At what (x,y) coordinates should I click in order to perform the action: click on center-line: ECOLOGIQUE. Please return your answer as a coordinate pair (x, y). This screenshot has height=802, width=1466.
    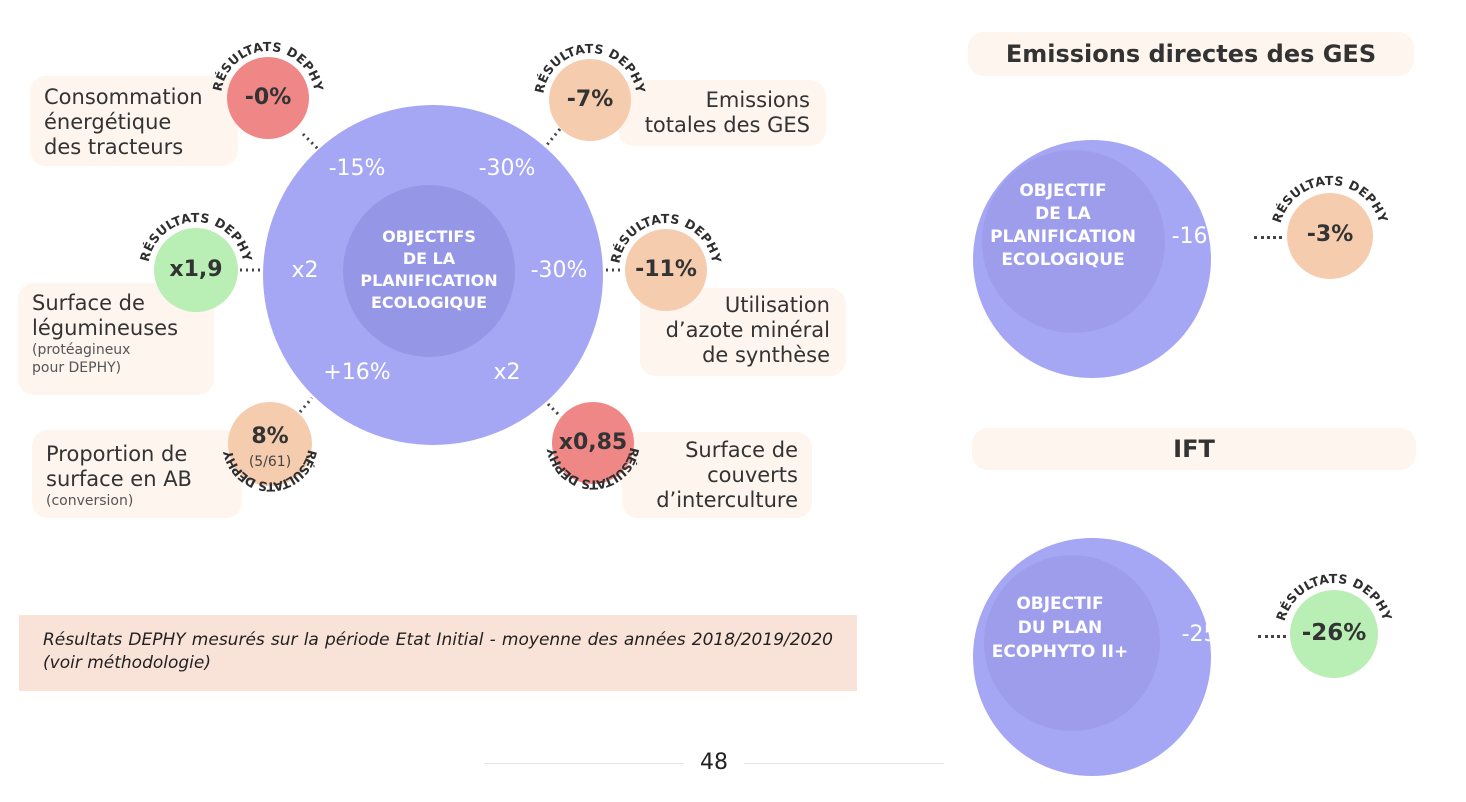
    Looking at the image, I should click on (429, 302).